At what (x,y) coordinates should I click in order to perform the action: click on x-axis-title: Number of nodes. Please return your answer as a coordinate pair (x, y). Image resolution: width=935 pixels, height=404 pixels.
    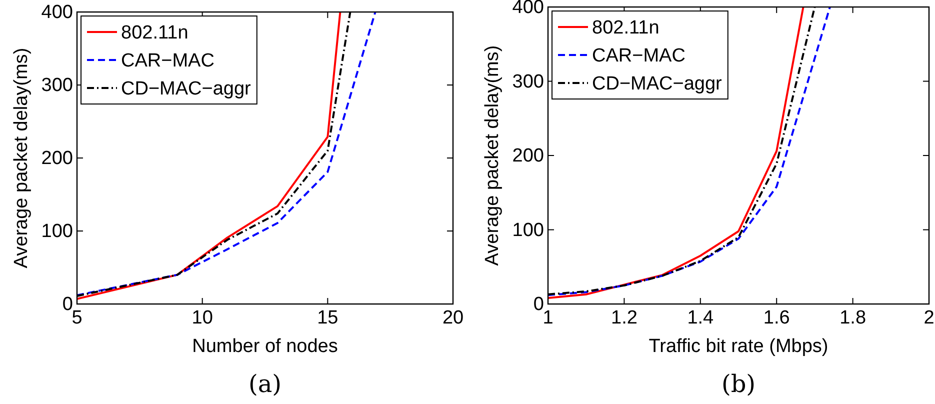
    Looking at the image, I should click on (265, 346).